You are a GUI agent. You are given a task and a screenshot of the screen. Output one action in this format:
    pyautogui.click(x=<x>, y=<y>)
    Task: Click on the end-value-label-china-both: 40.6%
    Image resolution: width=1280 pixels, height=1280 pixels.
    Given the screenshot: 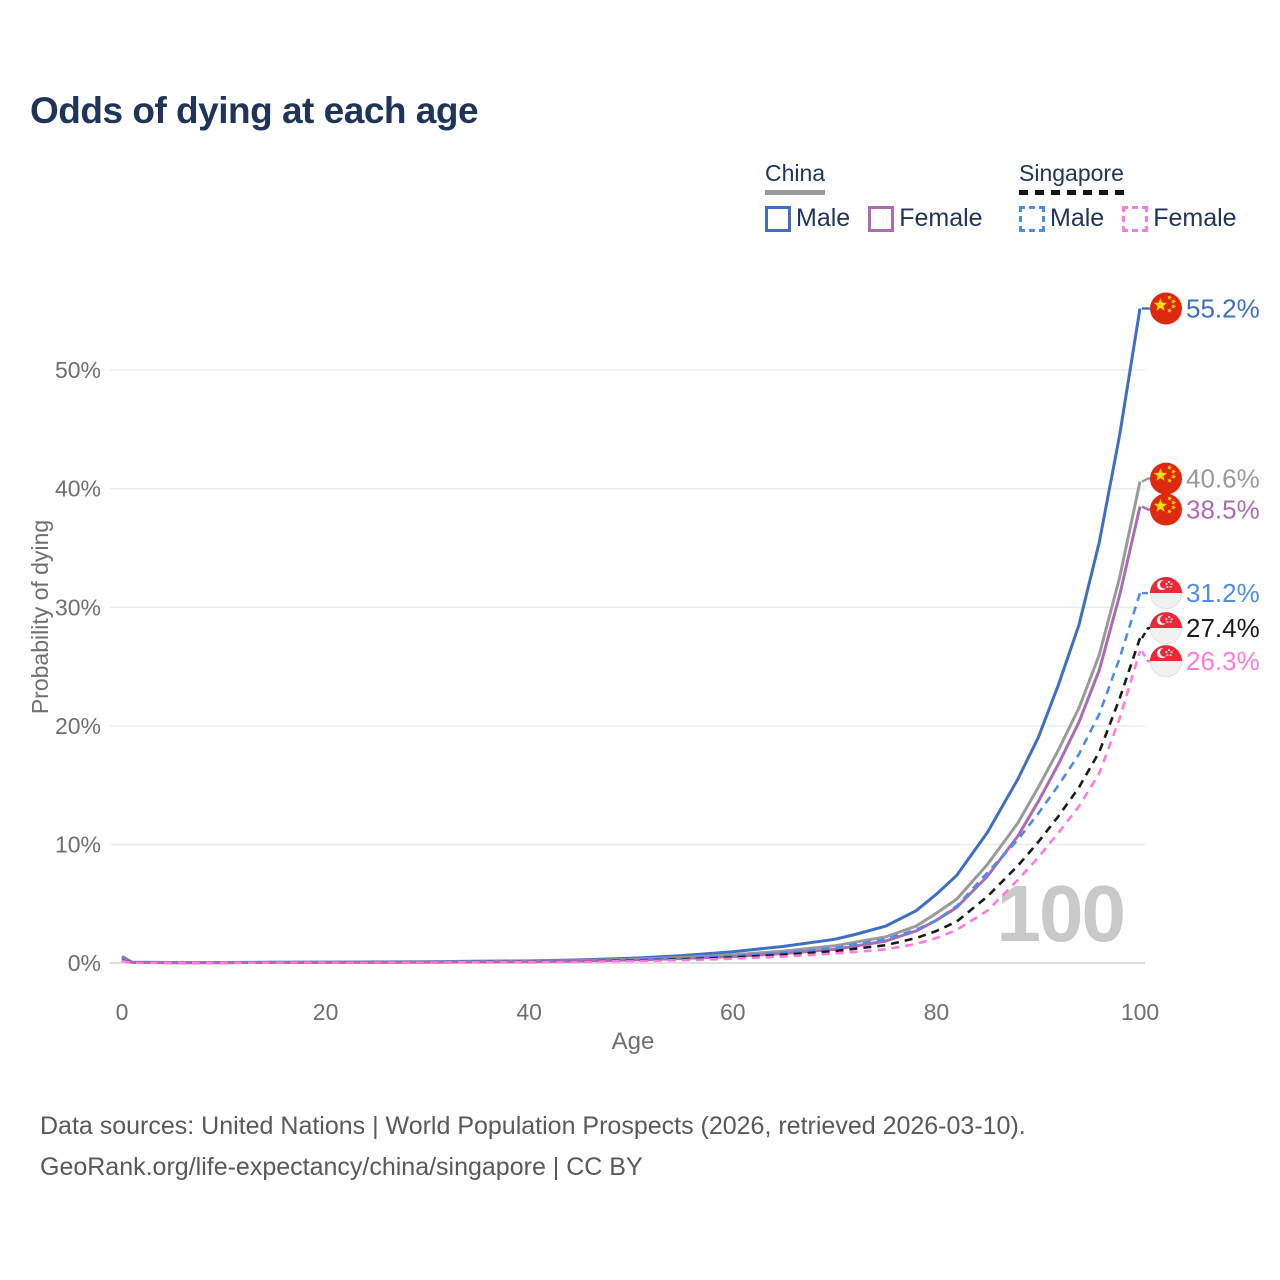 What is the action you would take?
    pyautogui.click(x=1223, y=479)
    